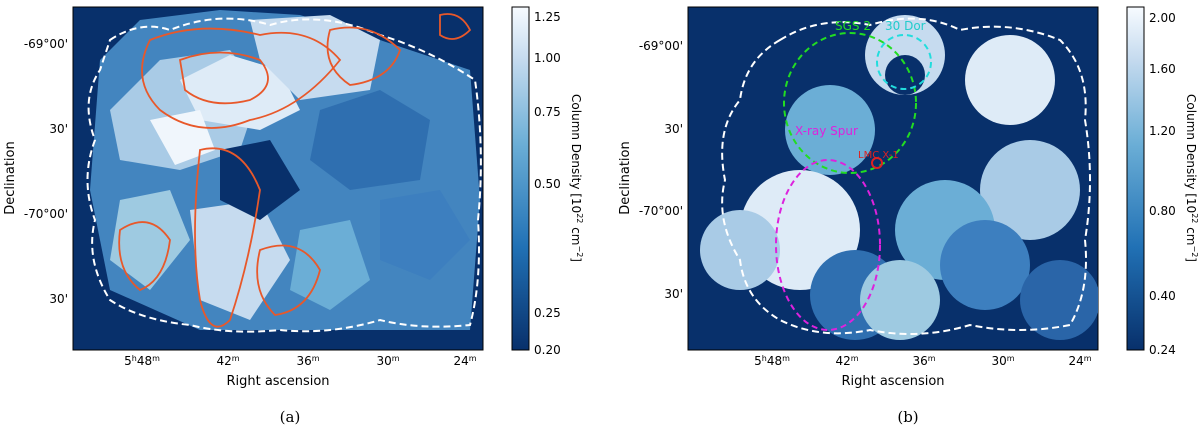  What do you see at coordinates (547, 112) in the screenshot?
I see `colorbar-tick: 0.75` at bounding box center [547, 112].